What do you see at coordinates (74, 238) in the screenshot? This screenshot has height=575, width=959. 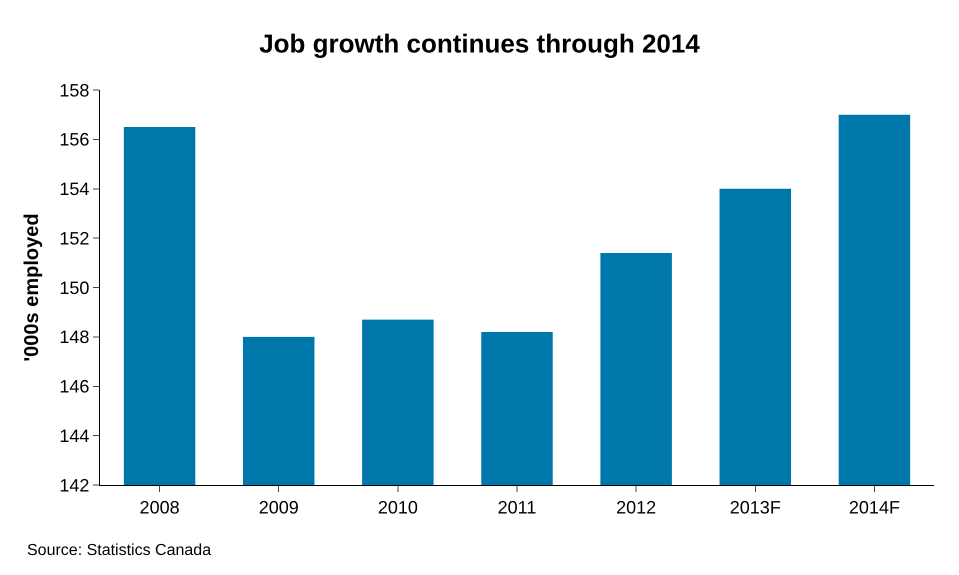 I see `y-tick-label: 152` at bounding box center [74, 238].